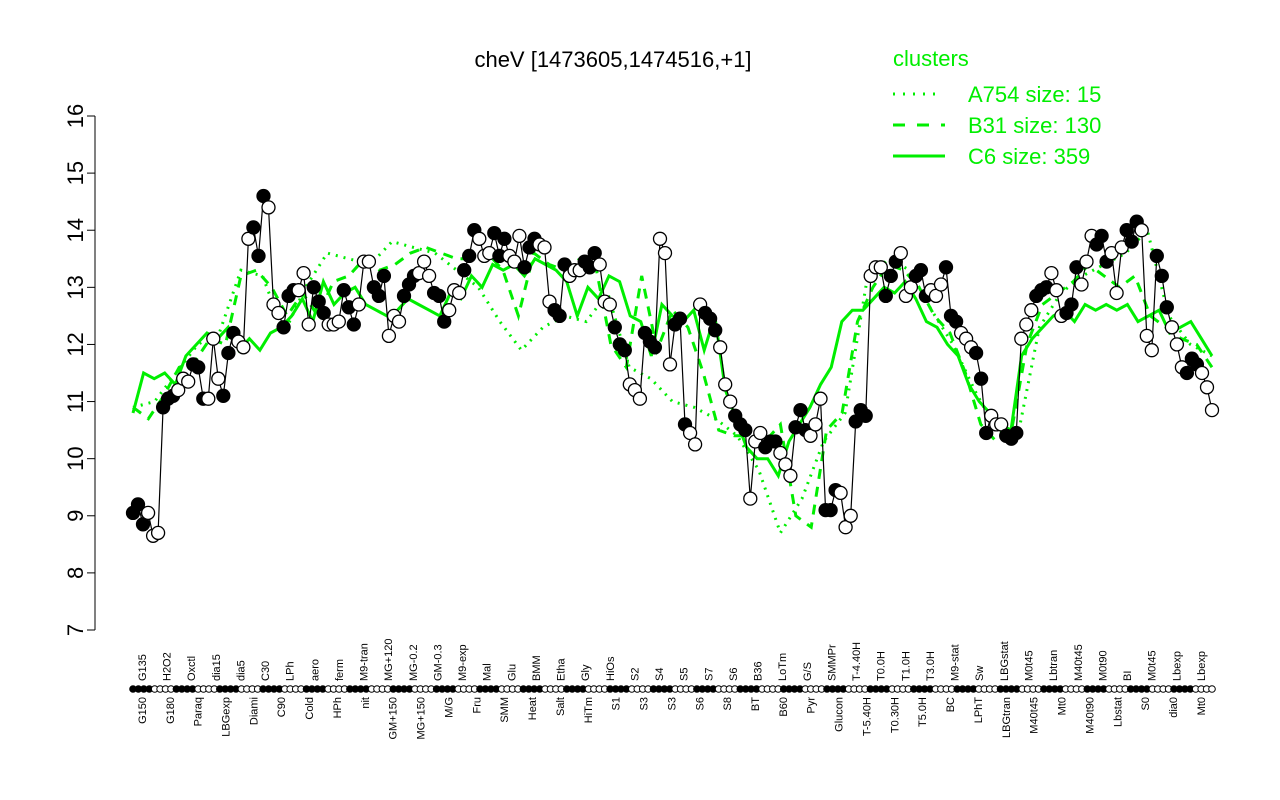 The width and height of the screenshot is (1280, 800). What do you see at coordinates (1118, 712) in the screenshot?
I see `x-tick-label: Lbstat` at bounding box center [1118, 712].